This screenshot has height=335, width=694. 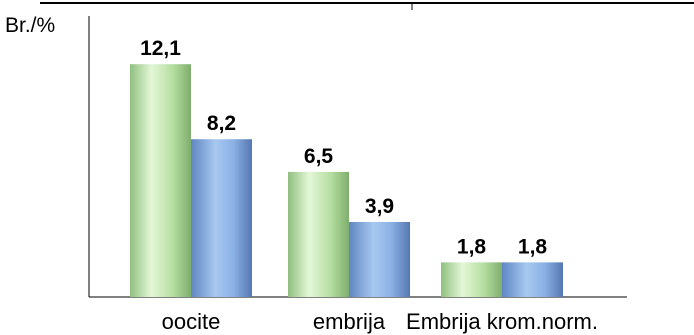 What do you see at coordinates (160, 48) in the screenshot?
I see `data-label: 12,1` at bounding box center [160, 48].